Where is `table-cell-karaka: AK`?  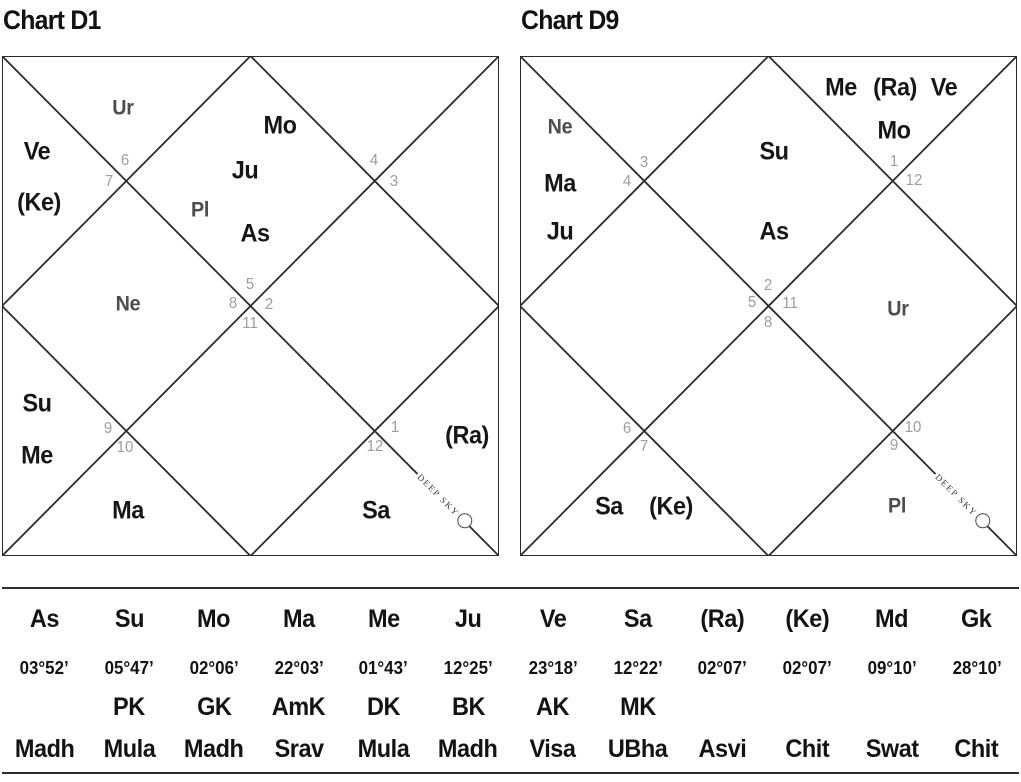 table-cell-karaka: AK is located at coordinates (553, 706).